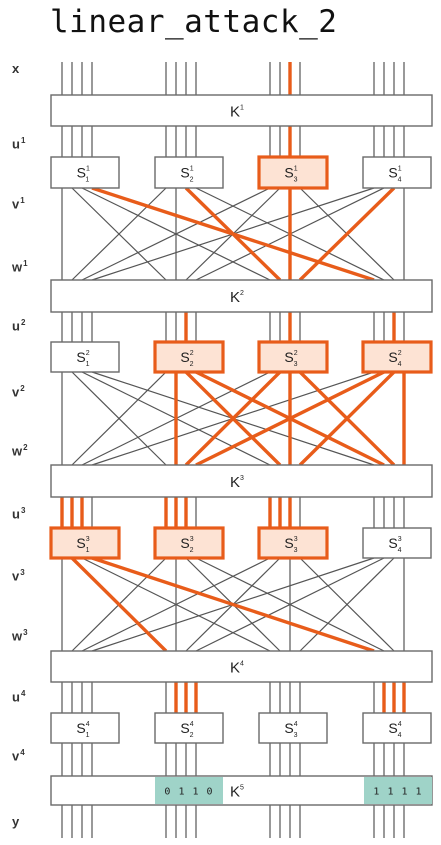  I want to click on row-label-base: y, so click(16, 821).